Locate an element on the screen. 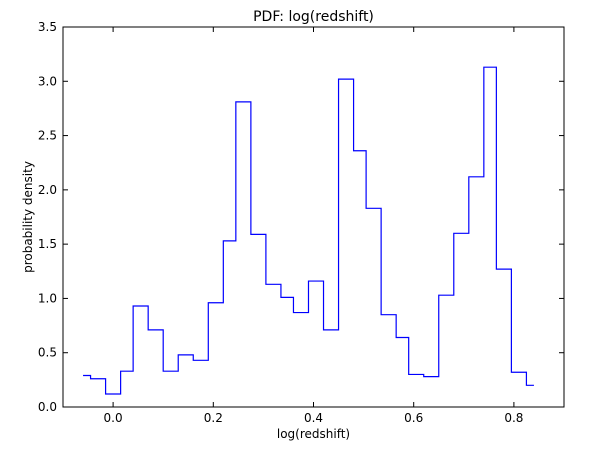 The width and height of the screenshot is (600, 452). y-tick-label: 3.5 is located at coordinates (47, 27).